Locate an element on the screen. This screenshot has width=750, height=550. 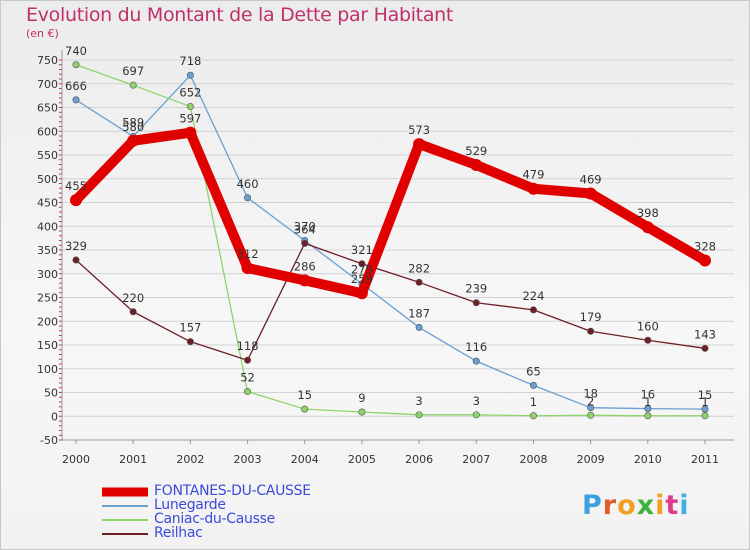
logo-letter: P is located at coordinates (592, 505).